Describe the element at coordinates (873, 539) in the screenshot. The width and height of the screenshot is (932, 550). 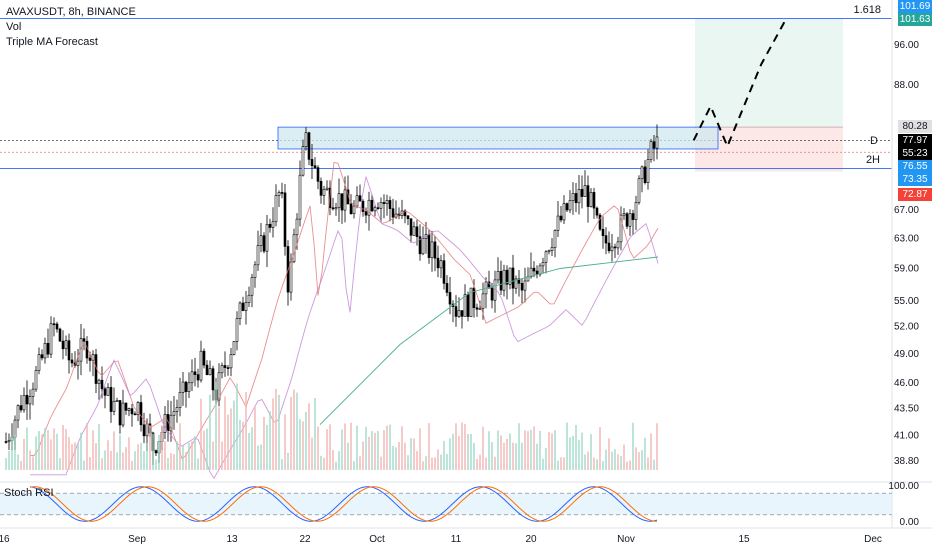
I see `x-tick-label: Dec` at that location.